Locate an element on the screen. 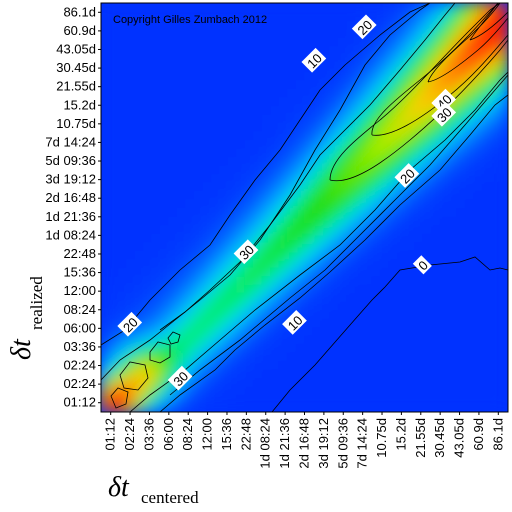  x-axis-title-symbol: δt is located at coordinates (119, 487).